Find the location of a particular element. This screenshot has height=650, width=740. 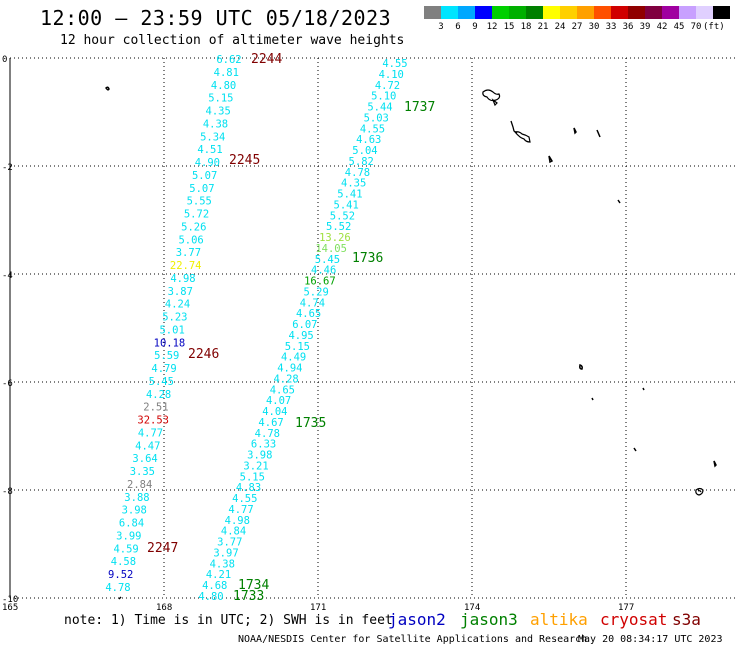

colorbar-label: 27 is located at coordinates (577, 27).